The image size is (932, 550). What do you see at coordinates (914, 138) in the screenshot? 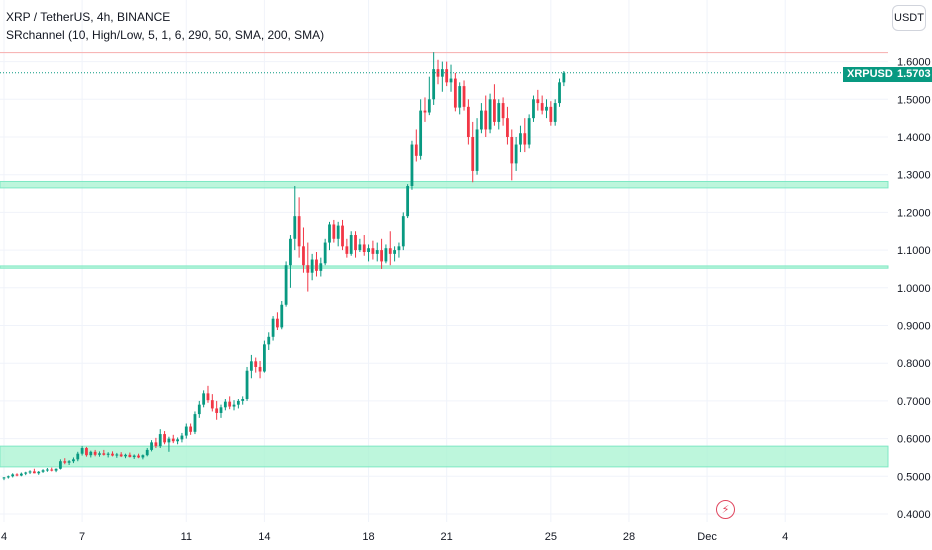
I see `y-axis-tick-label: 1.4000` at bounding box center [914, 138].